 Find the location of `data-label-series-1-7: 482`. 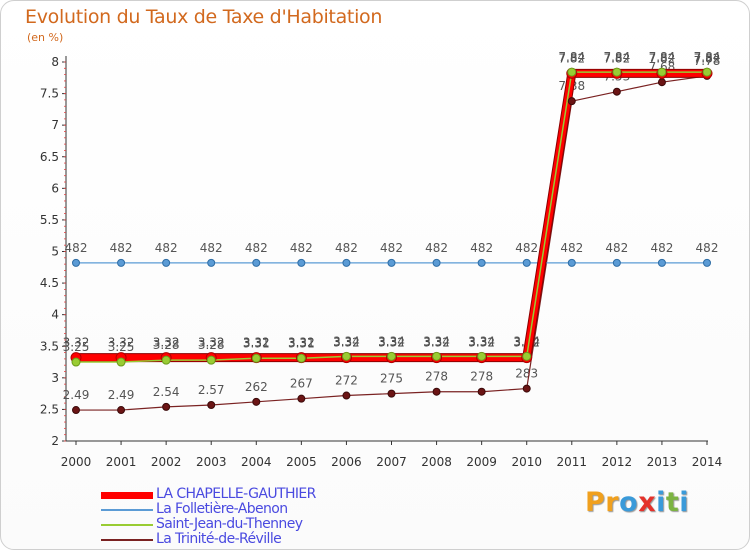

data-label-series-1-7: 482 is located at coordinates (391, 248).